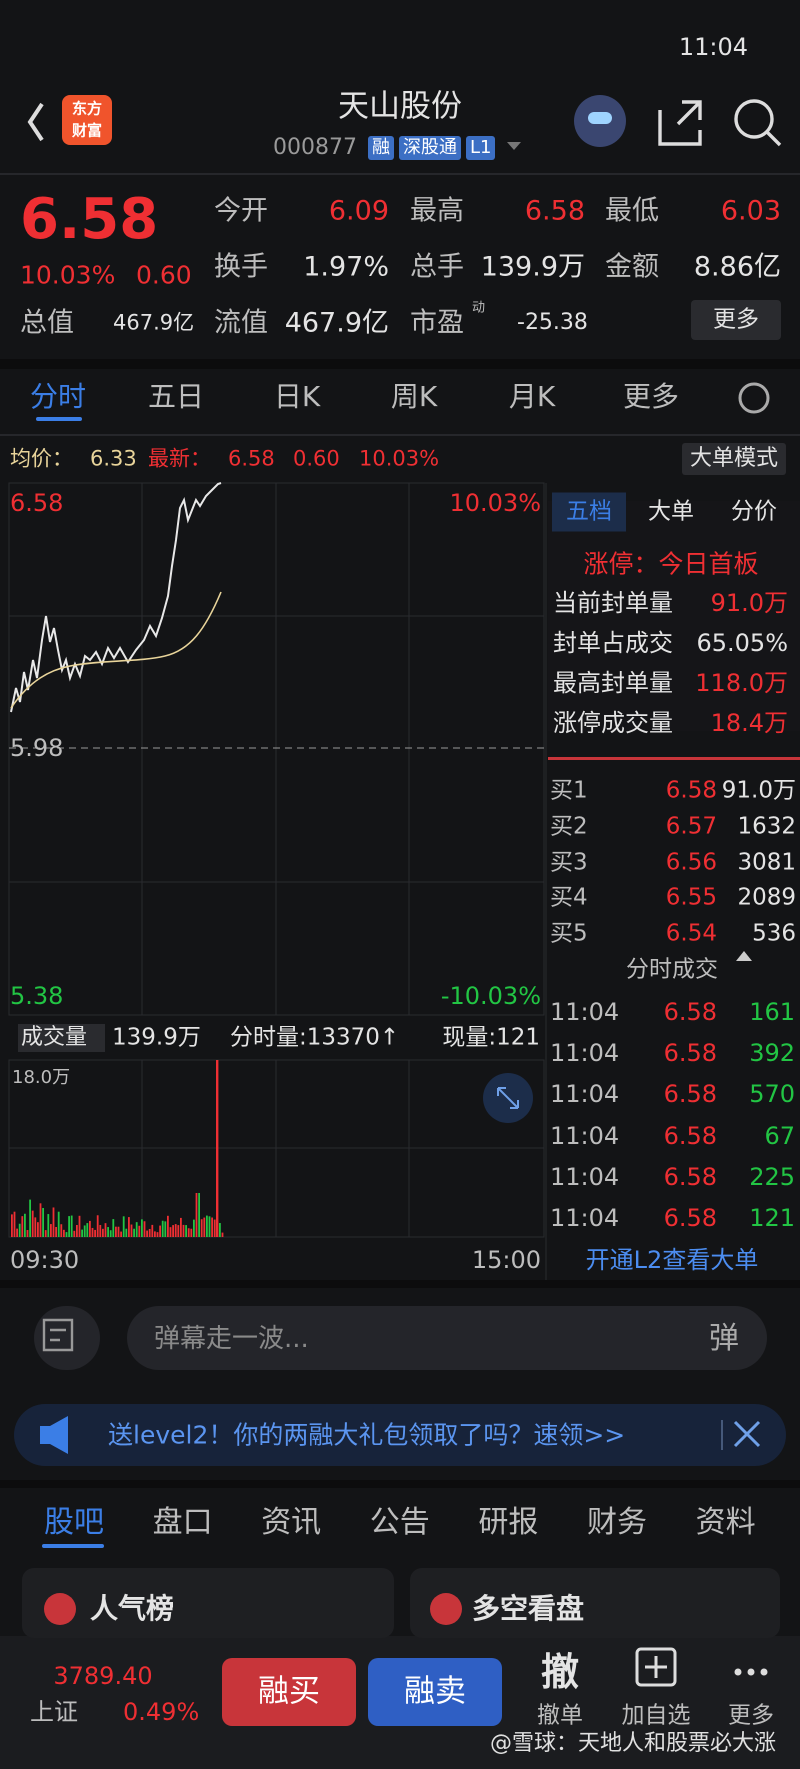  Describe the element at coordinates (613, 603) in the screenshot. I see `stat-label: 当前封单量` at that location.